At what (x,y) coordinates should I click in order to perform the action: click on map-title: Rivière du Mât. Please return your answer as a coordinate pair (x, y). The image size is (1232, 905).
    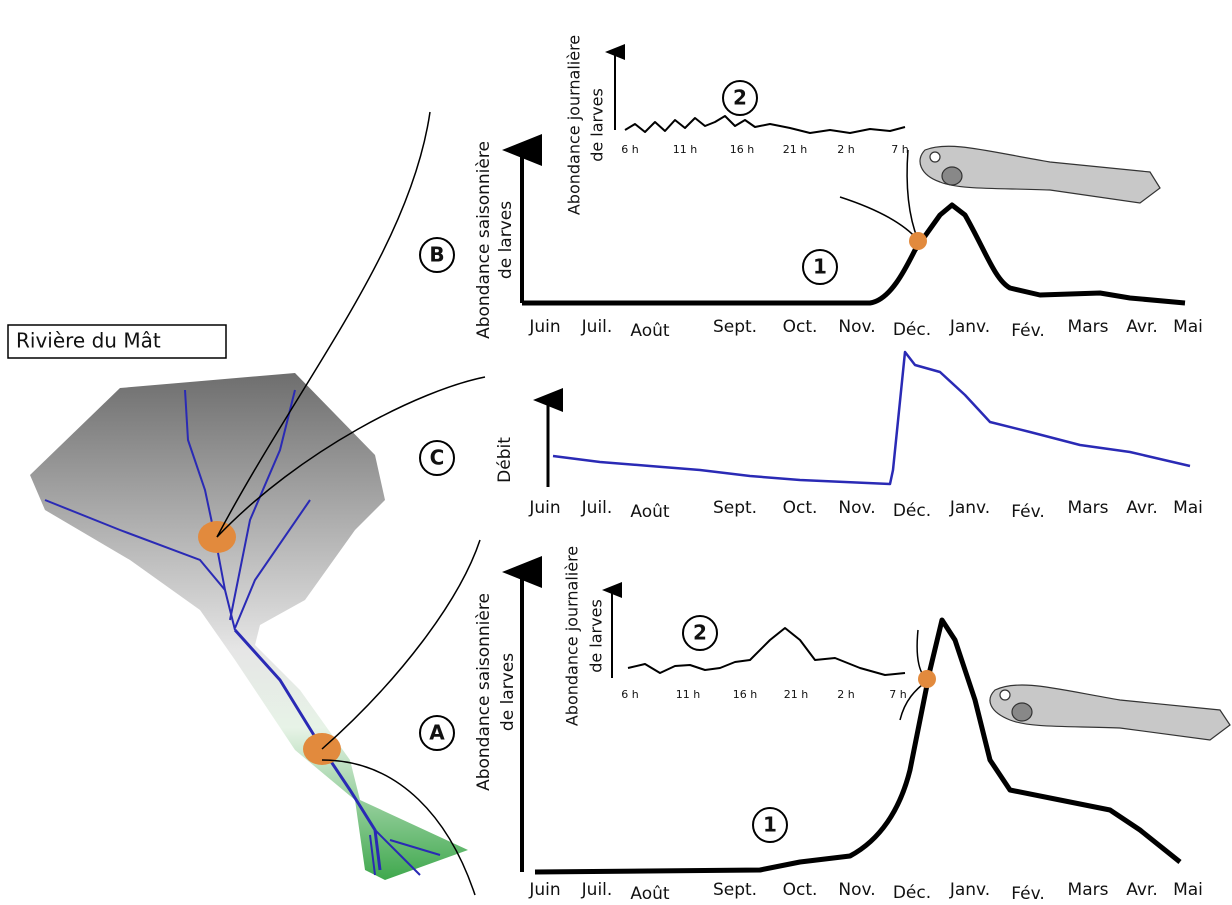
    Looking at the image, I should click on (88, 341).